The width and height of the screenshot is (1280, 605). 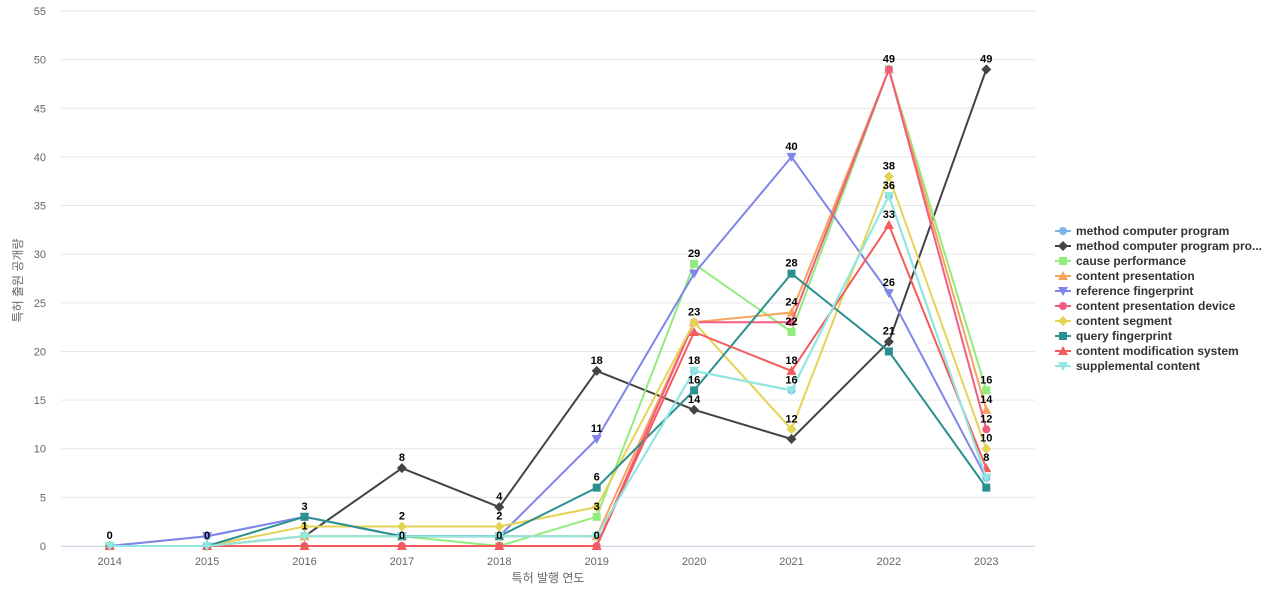 I want to click on legend-label: content modification system, so click(x=1157, y=351).